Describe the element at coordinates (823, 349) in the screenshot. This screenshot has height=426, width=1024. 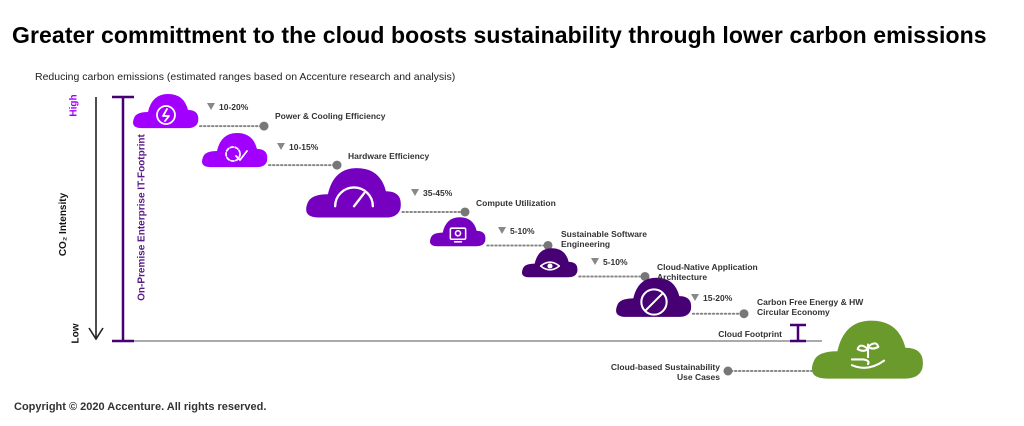
I see `use-cases-cloud` at that location.